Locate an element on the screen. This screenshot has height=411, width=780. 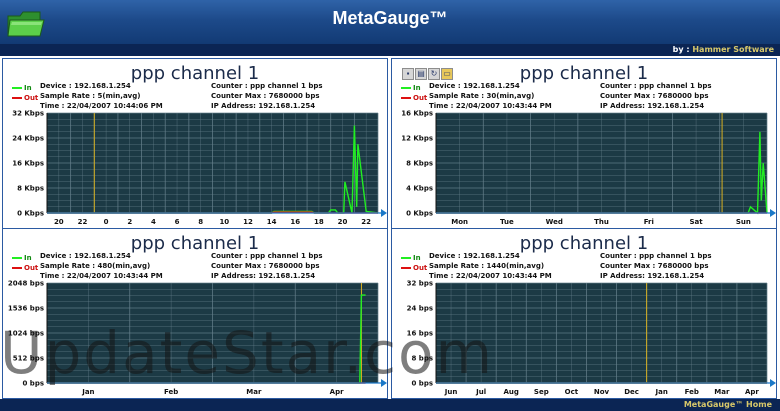
byline: by : Hammer Software is located at coordinates (723, 49).